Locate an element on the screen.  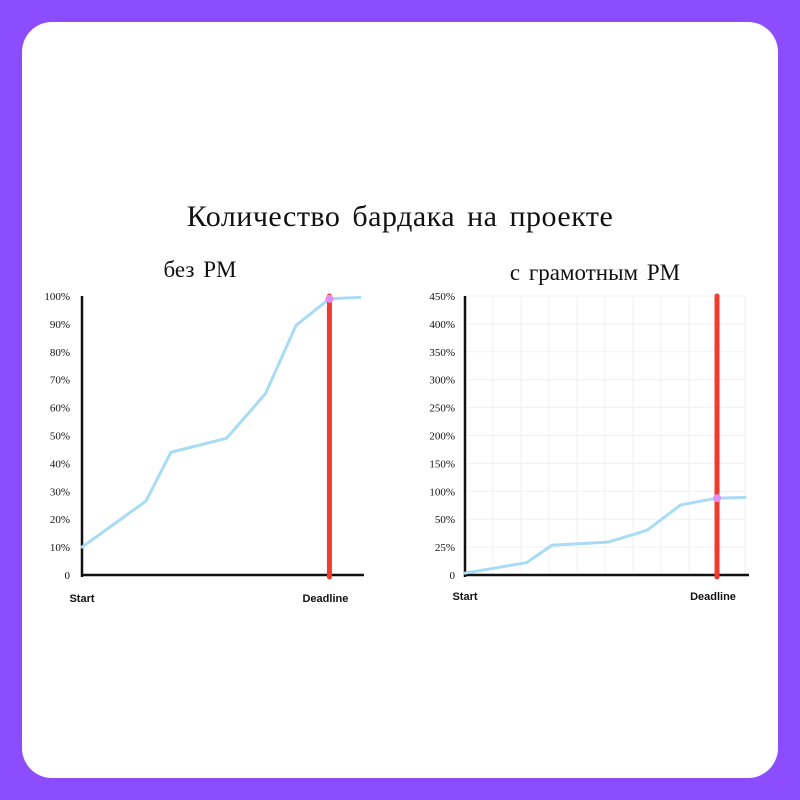
y-tick-label: 40% is located at coordinates (60, 464).